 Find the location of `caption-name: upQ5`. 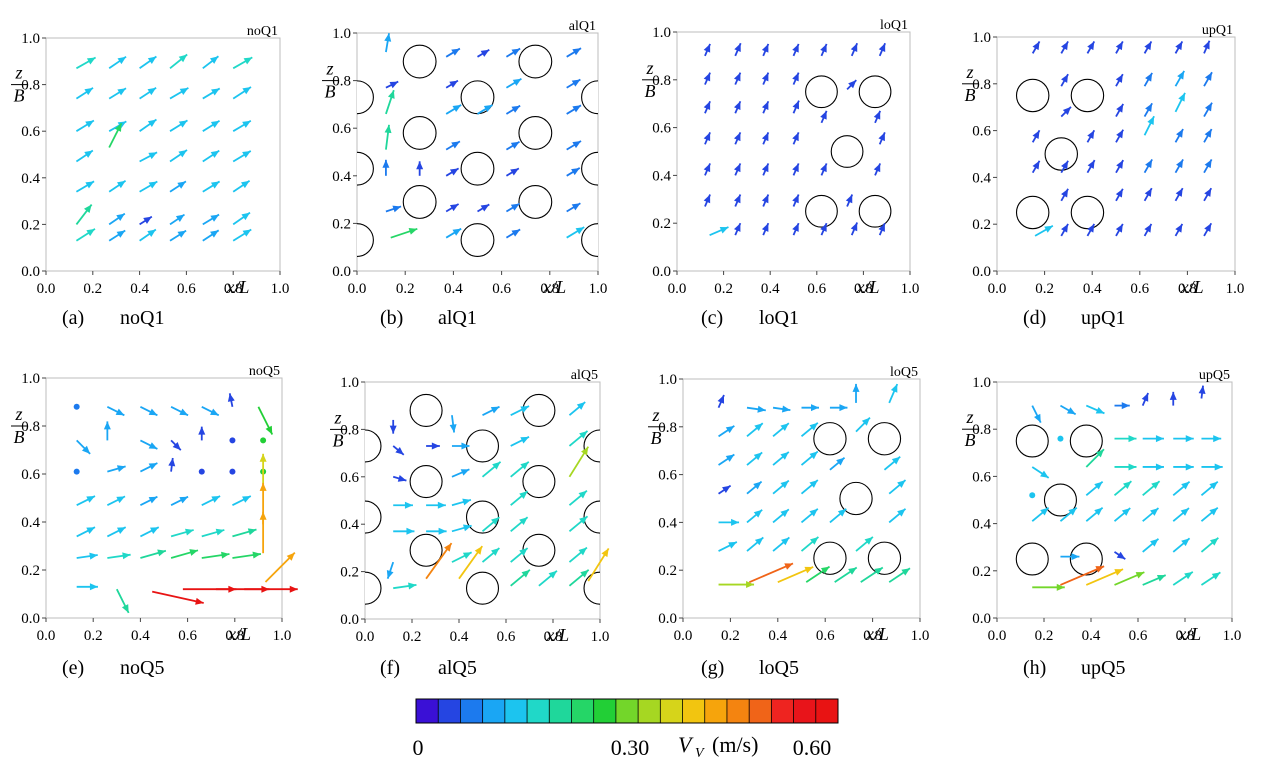

caption-name: upQ5 is located at coordinates (1103, 668).